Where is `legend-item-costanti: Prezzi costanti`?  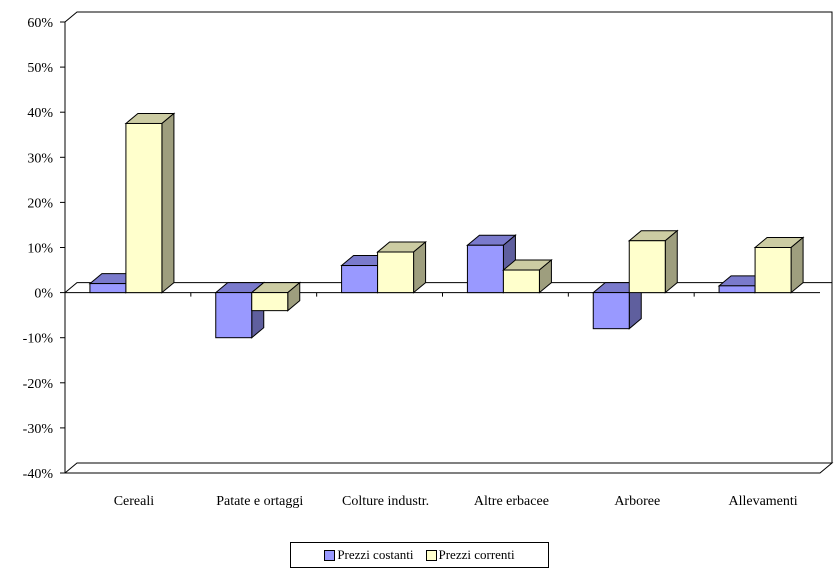 legend-item-costanti: Prezzi costanti is located at coordinates (369, 555).